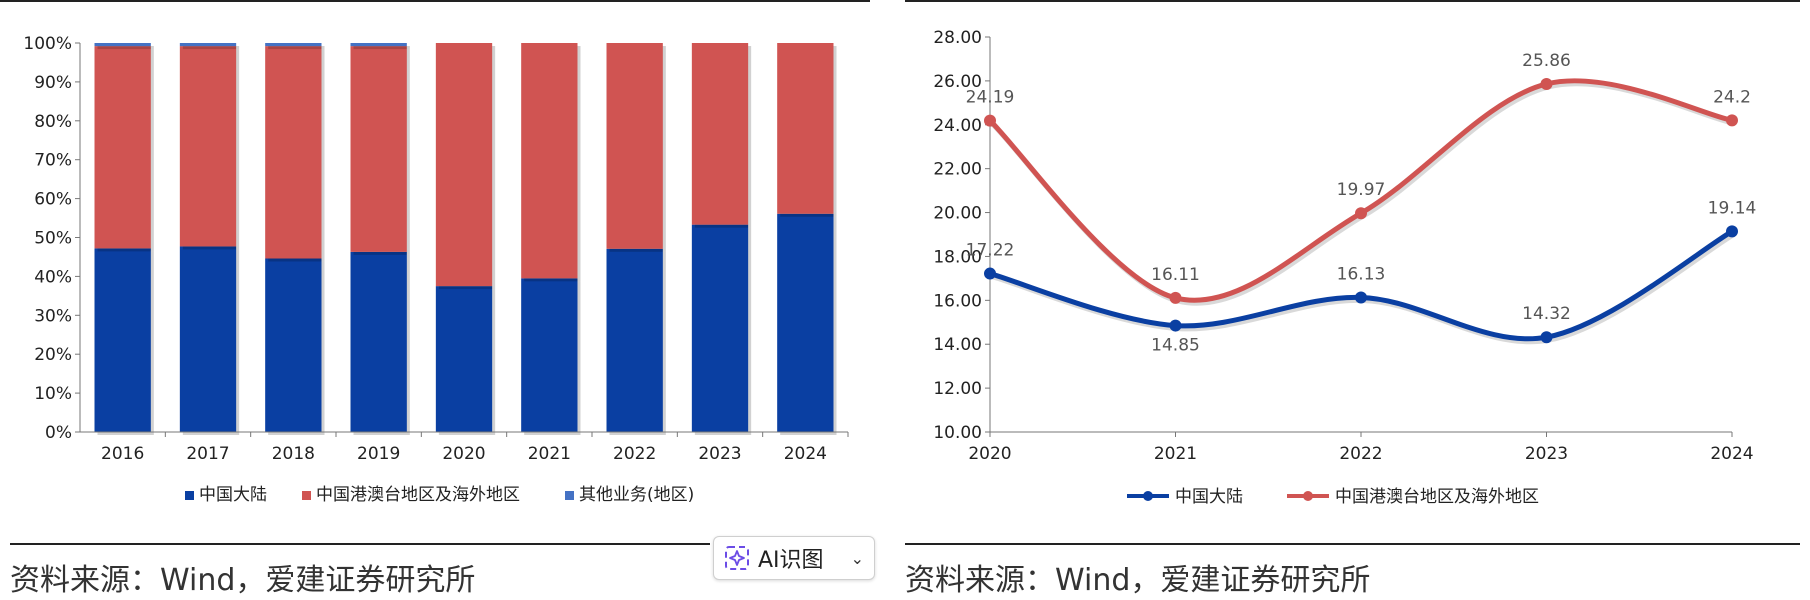 The image size is (1810, 600). What do you see at coordinates (857, 558) in the screenshot?
I see `chevron-down-icon: ⌄` at bounding box center [857, 558].